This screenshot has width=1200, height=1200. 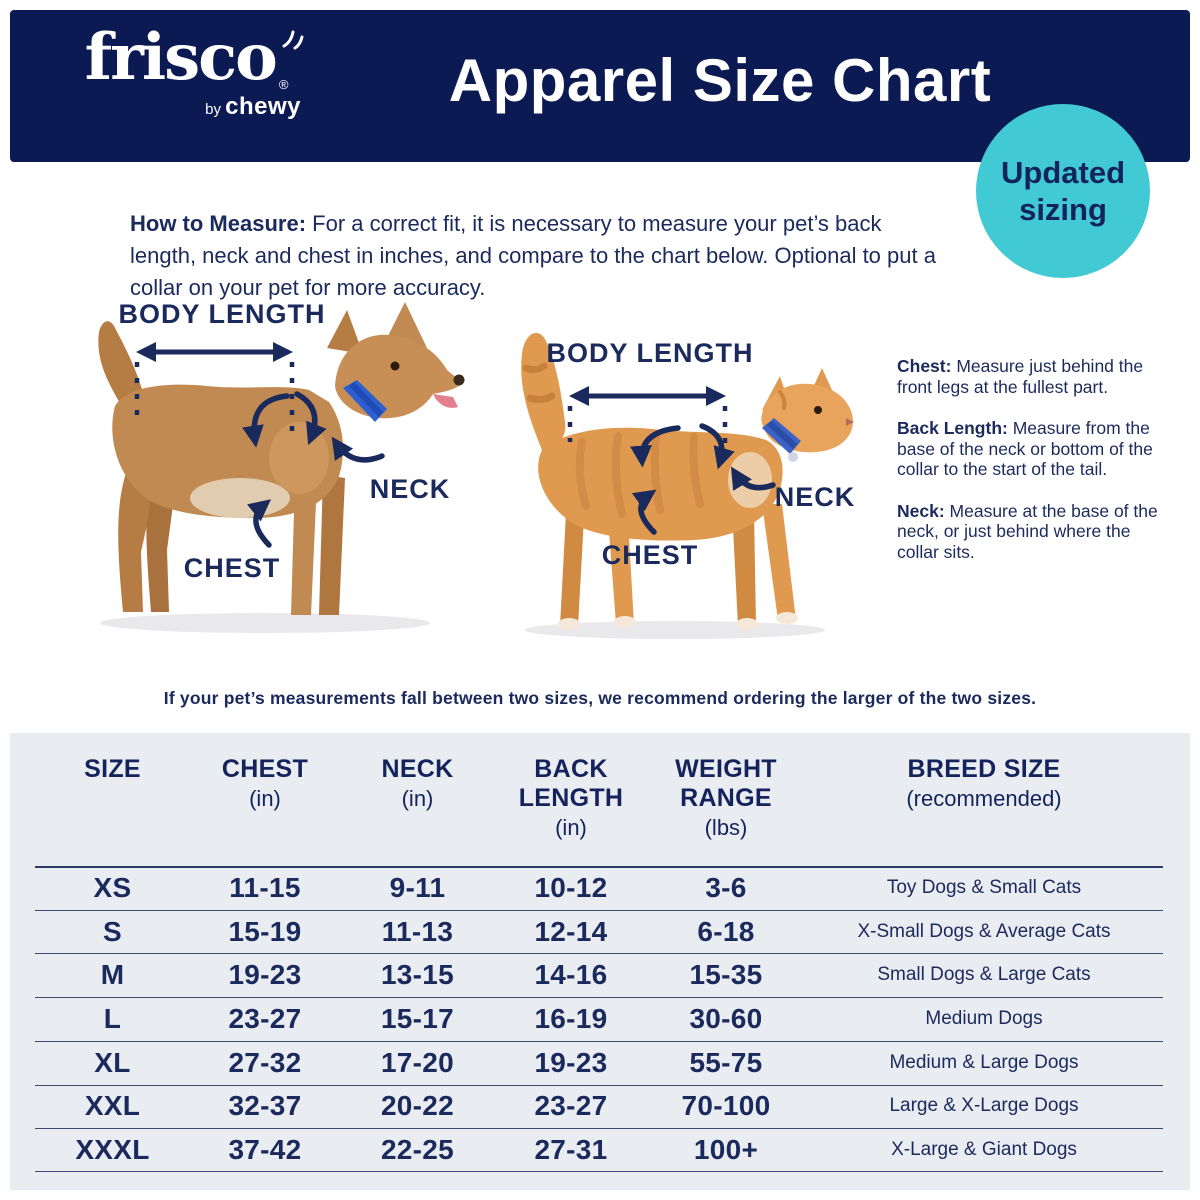 What do you see at coordinates (263, 106) in the screenshot?
I see `chewy-text: chewy` at bounding box center [263, 106].